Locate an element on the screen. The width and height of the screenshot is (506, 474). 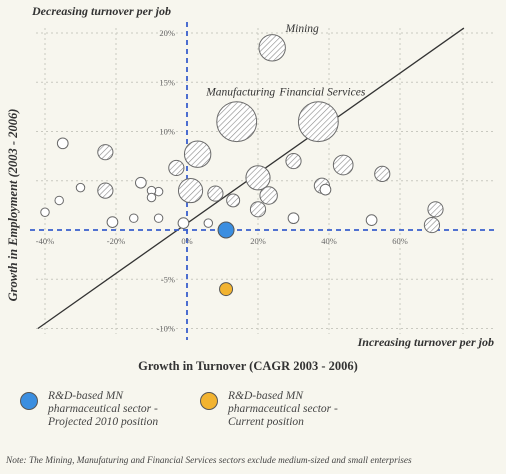
y-tick-label: 15% is located at coordinates (167, 82).